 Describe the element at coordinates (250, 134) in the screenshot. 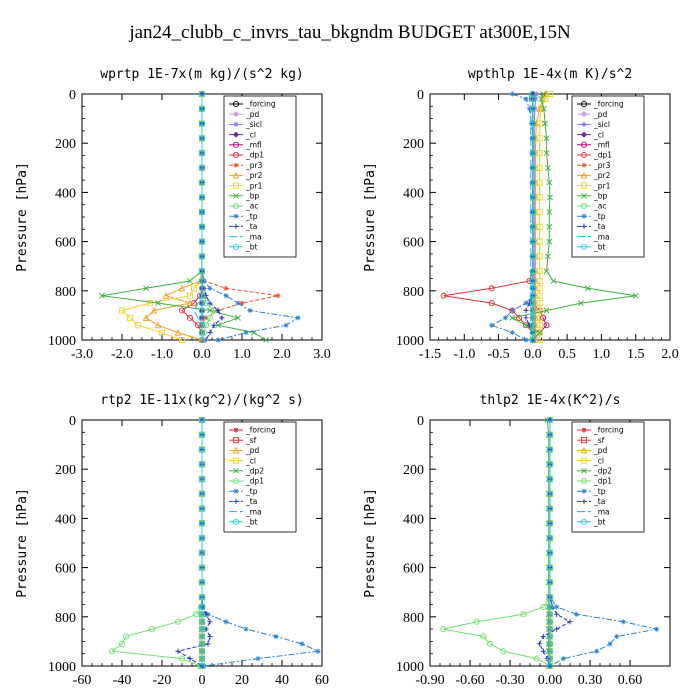

I see `legend-entry: _cl` at that location.